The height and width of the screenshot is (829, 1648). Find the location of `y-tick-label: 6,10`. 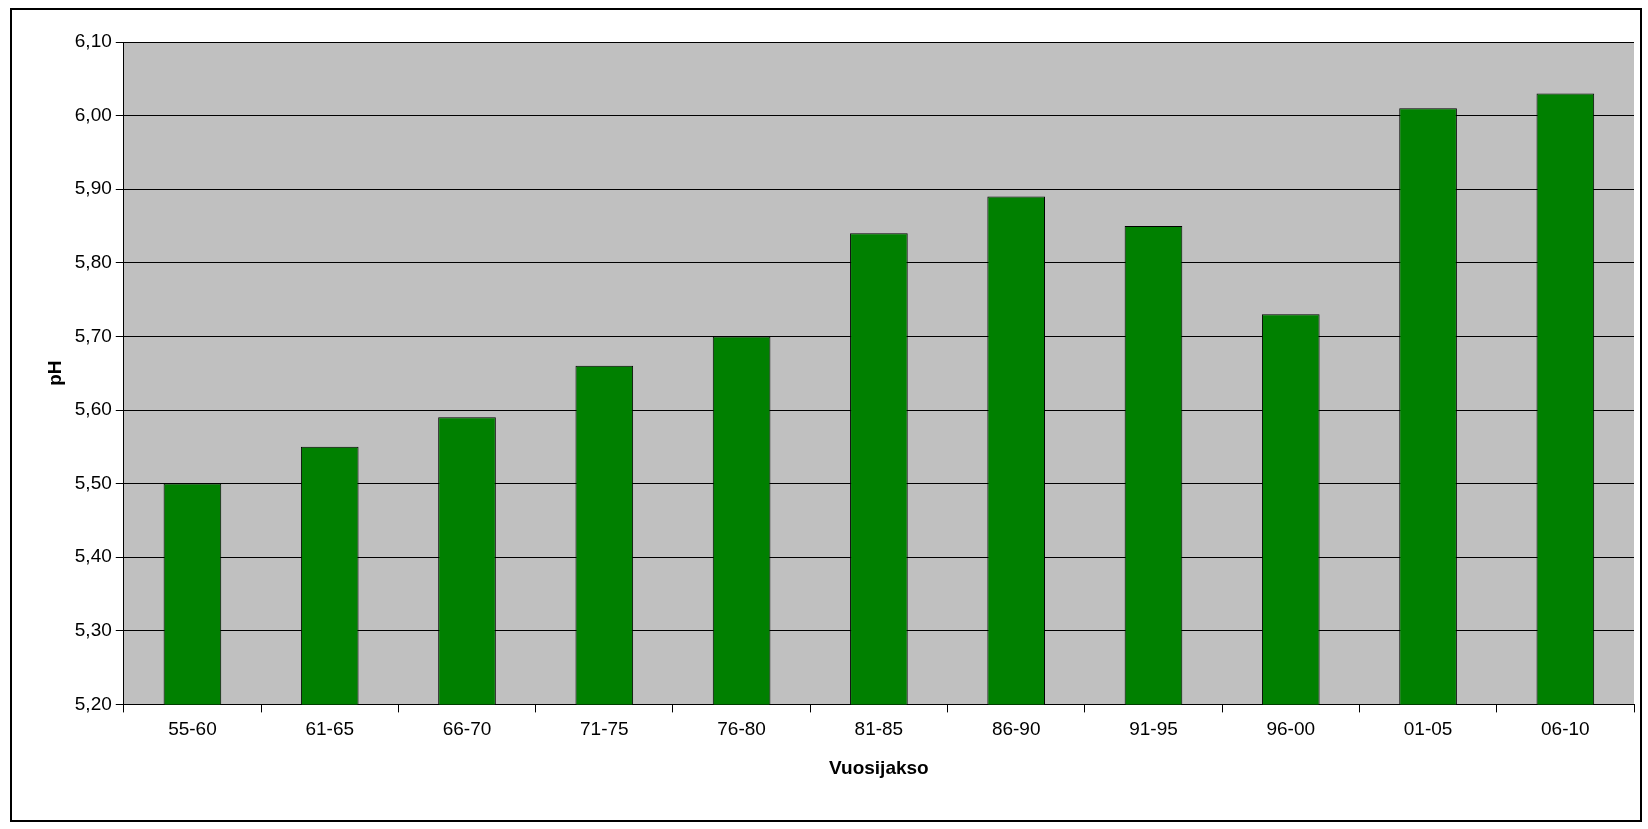

y-tick-label: 6,10 is located at coordinates (93, 41).